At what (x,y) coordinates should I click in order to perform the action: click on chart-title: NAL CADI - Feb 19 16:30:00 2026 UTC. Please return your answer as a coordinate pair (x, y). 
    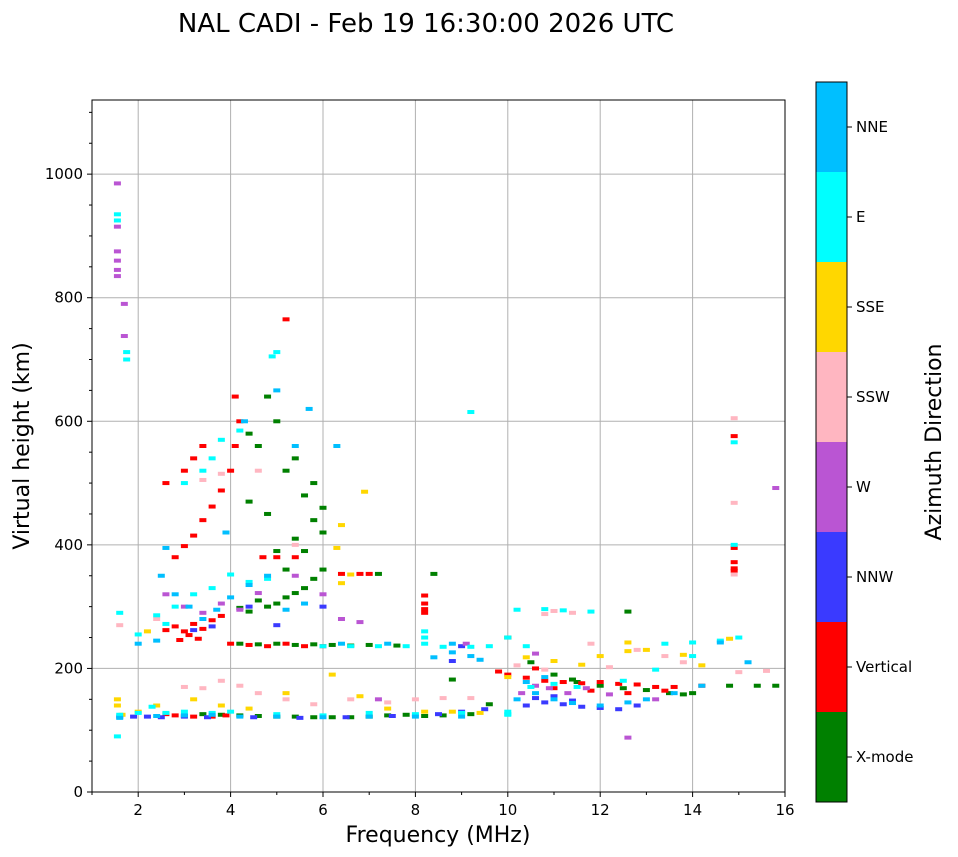
    Looking at the image, I should click on (426, 24).